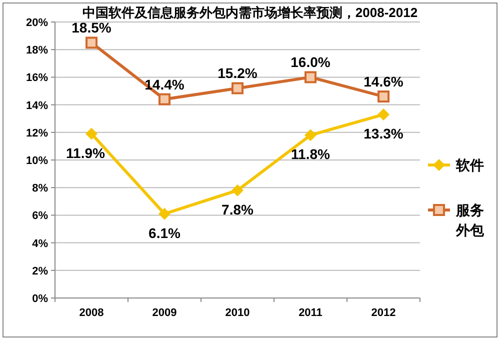 The width and height of the screenshot is (500, 340). Describe the element at coordinates (164, 84) in the screenshot. I see `data-label: 14.4%` at that location.